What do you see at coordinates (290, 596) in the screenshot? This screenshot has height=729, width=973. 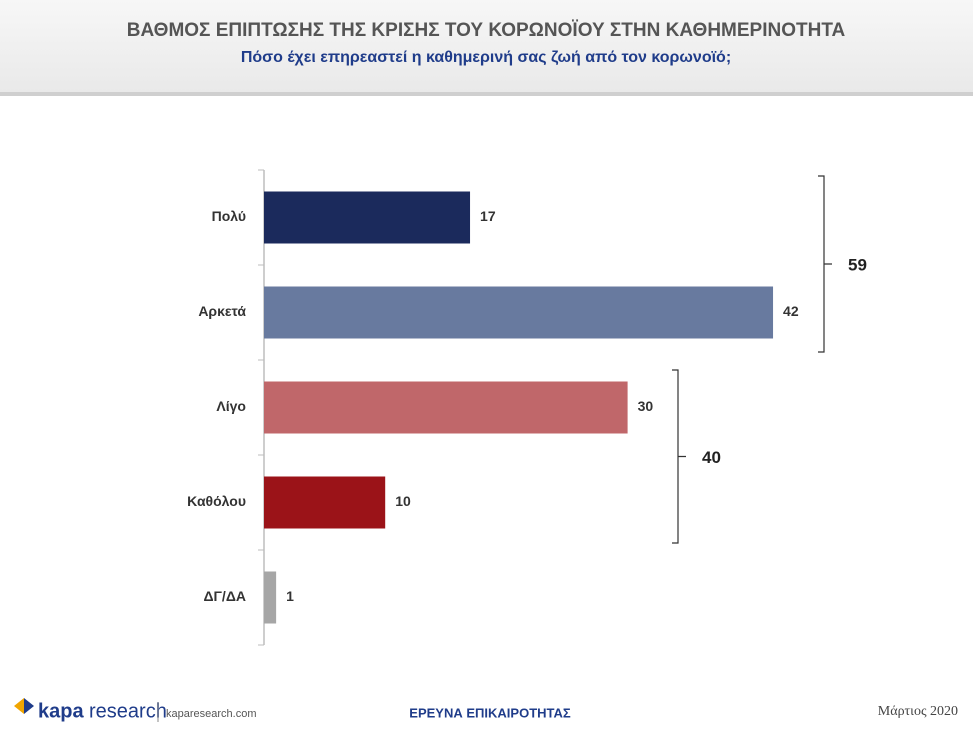 I see `value-label: 1` at bounding box center [290, 596].